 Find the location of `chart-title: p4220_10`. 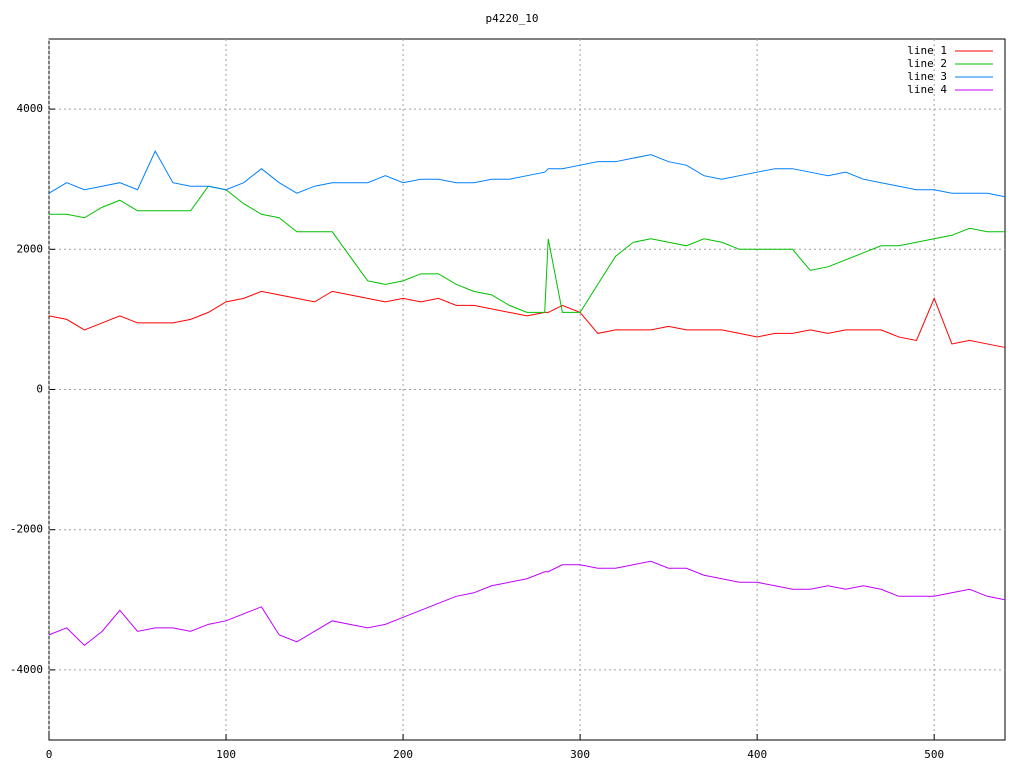

chart-title: p4220_10 is located at coordinates (512, 18).